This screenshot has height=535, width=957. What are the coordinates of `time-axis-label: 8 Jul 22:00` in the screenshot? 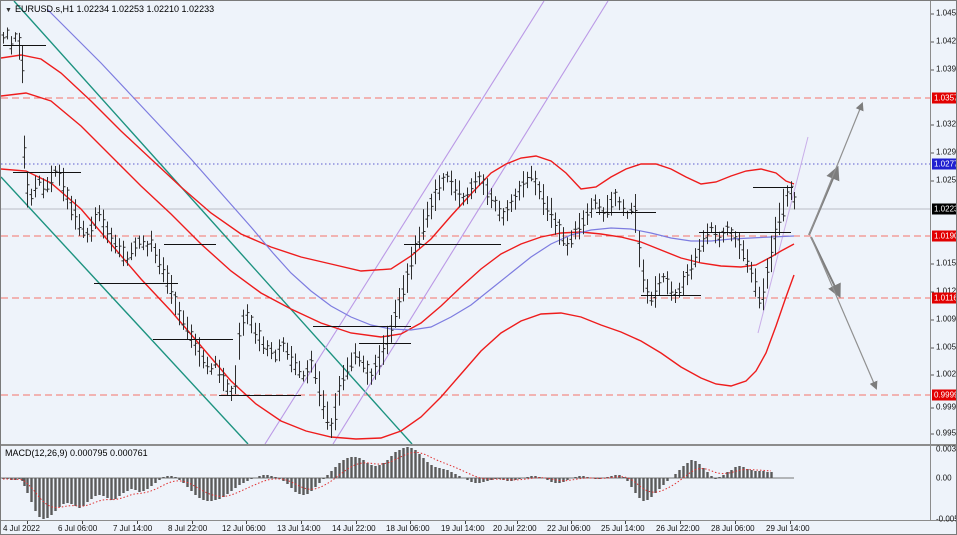 It's located at (188, 528).